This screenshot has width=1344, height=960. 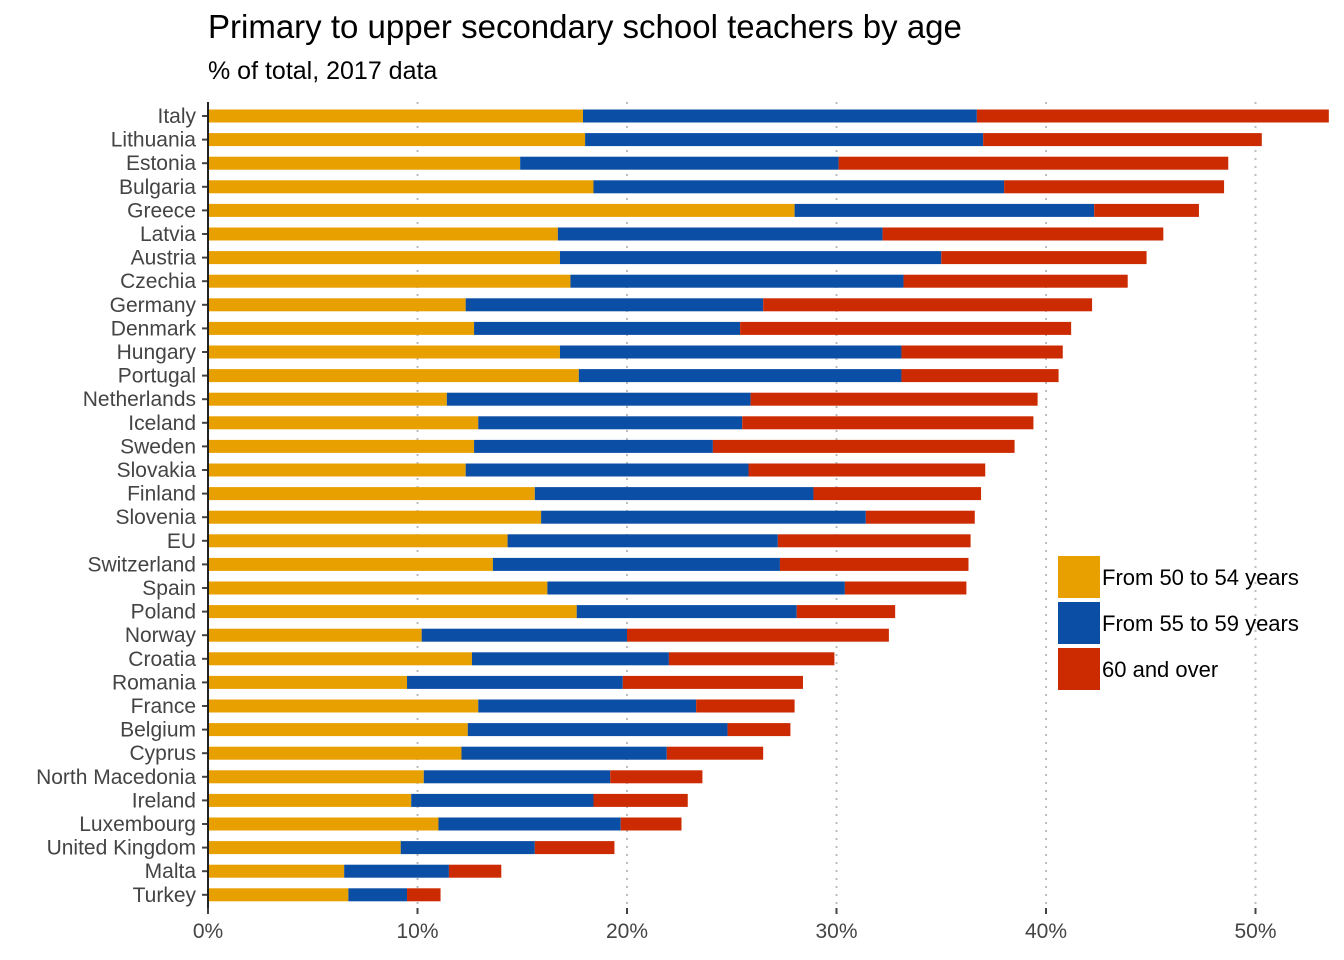 I want to click on bar-france-from-55-to-59-years, so click(x=587, y=706).